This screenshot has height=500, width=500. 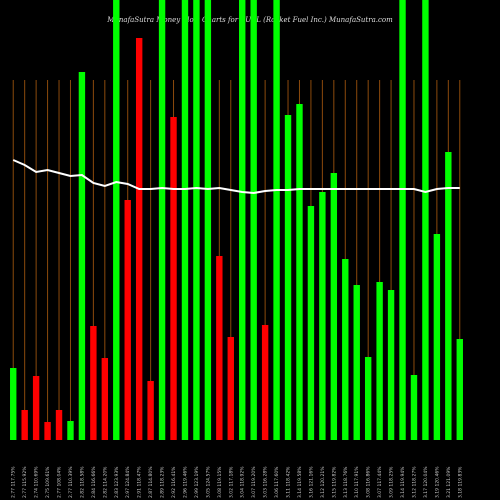 What do you see at coordinates (128, 482) in the screenshot?
I see `x-tick-label: 2.97 124.84%` at bounding box center [128, 482].